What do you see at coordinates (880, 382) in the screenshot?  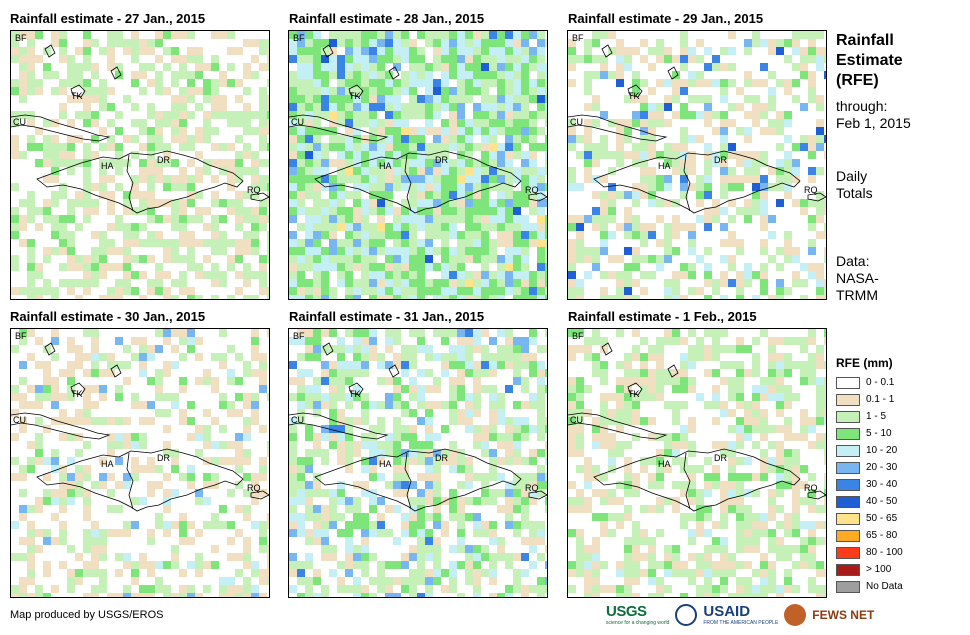 I see `legend-label: 0 - 0.1` at bounding box center [880, 382].